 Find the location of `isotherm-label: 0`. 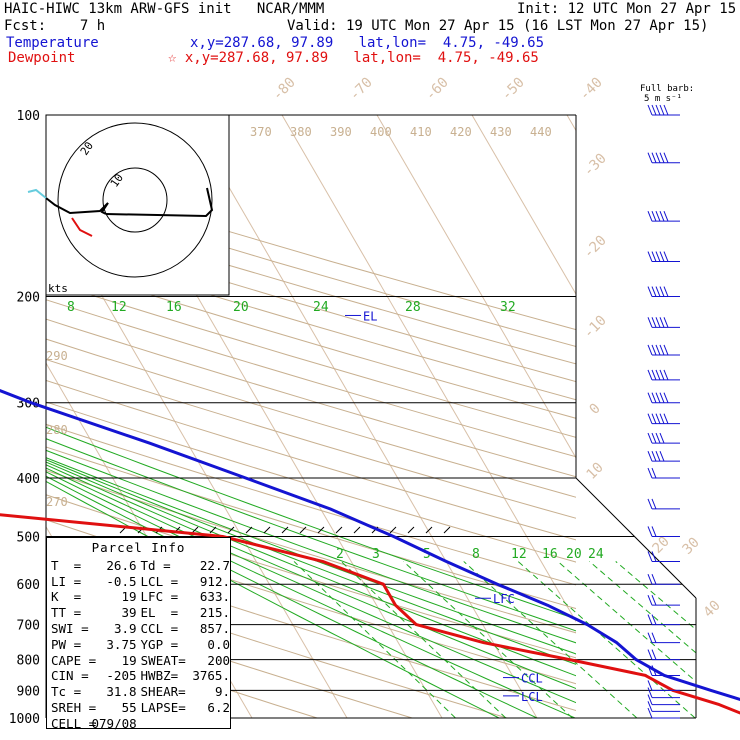

isotherm-label: 0 is located at coordinates (595, 409).